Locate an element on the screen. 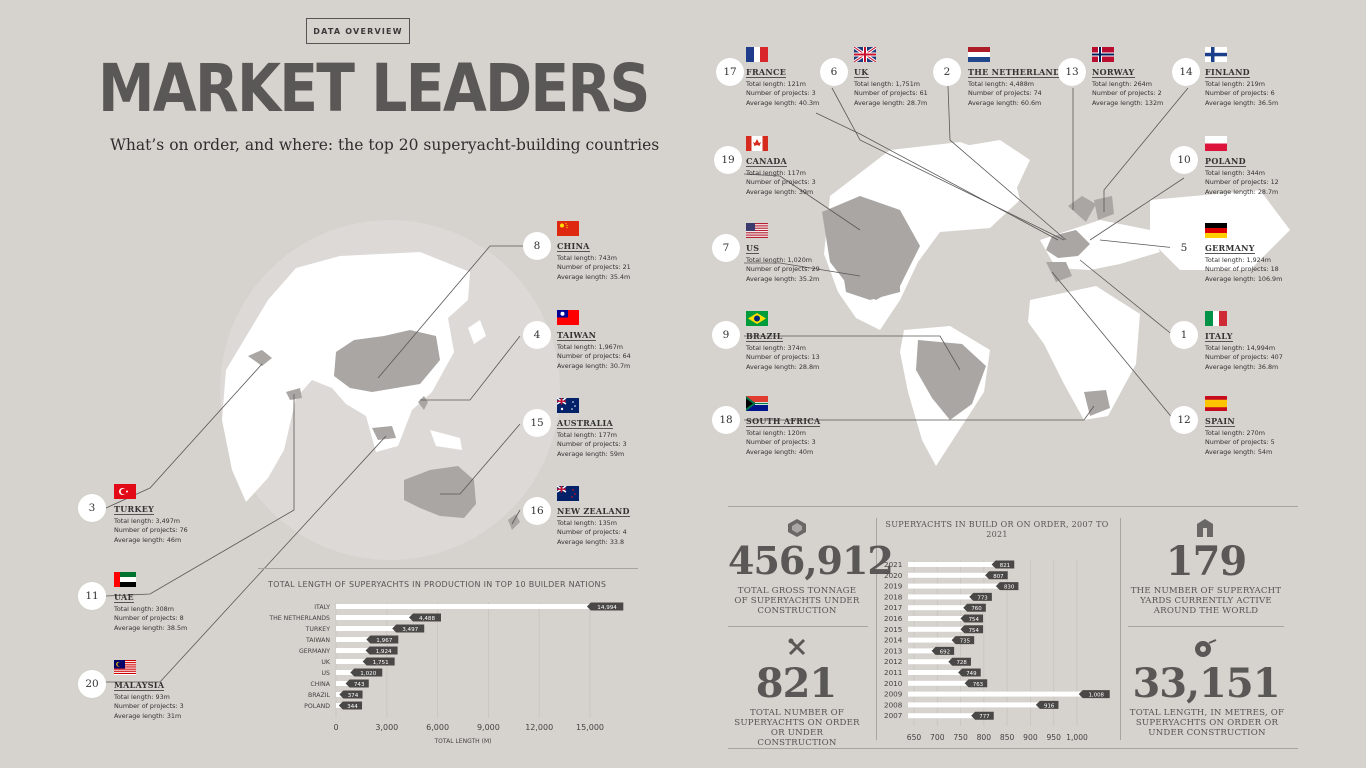 The width and height of the screenshot is (1366, 768). x-tick-label: 1,000 is located at coordinates (1077, 737).